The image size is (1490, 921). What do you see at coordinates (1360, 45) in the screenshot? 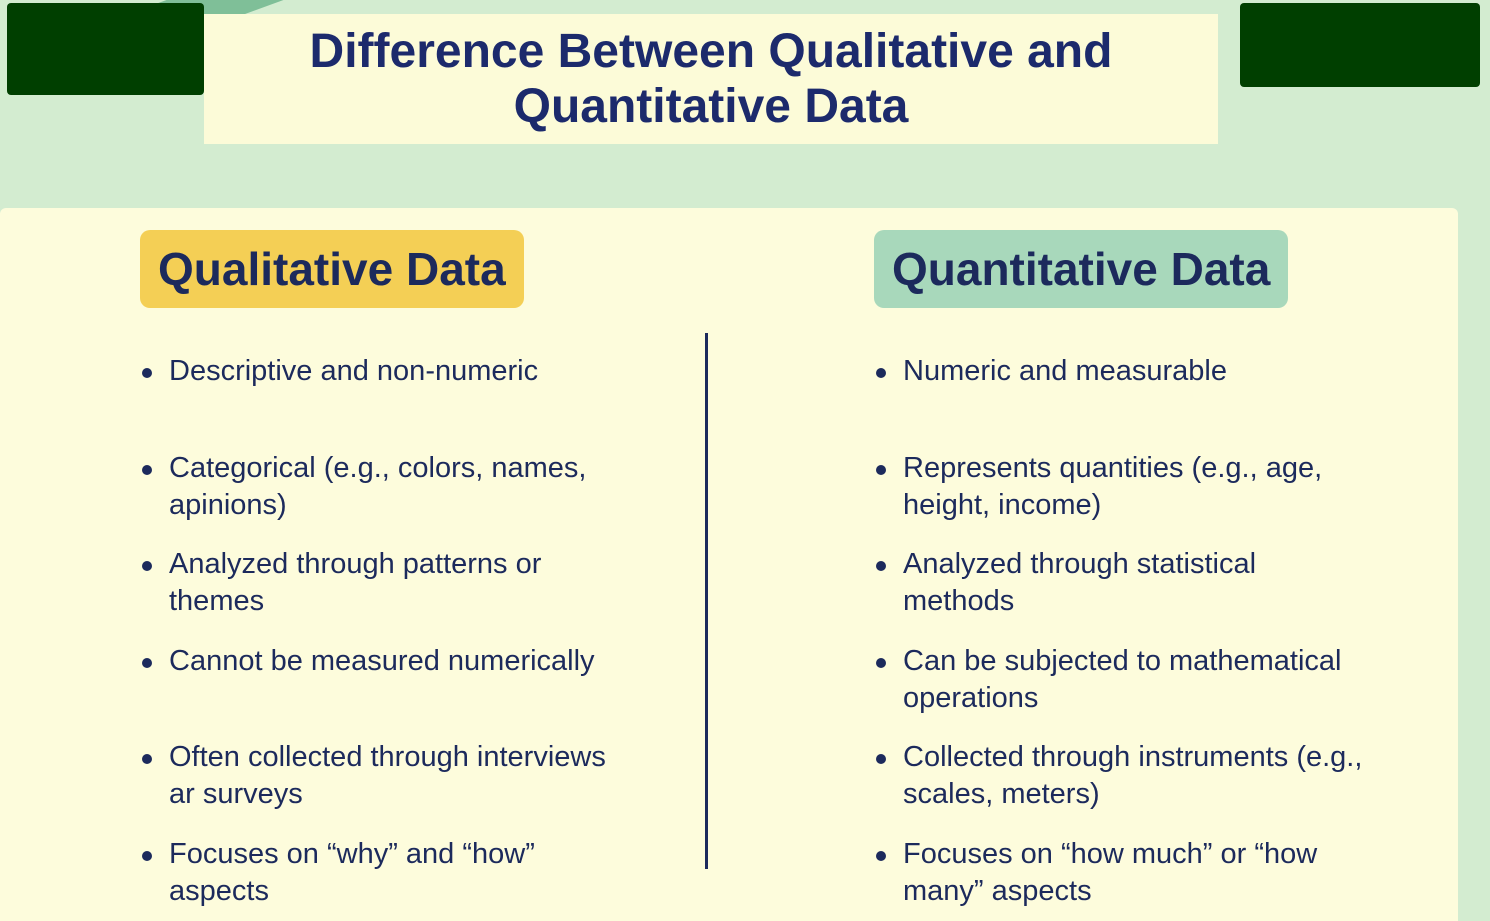
I see `redacted-logo-right` at bounding box center [1360, 45].